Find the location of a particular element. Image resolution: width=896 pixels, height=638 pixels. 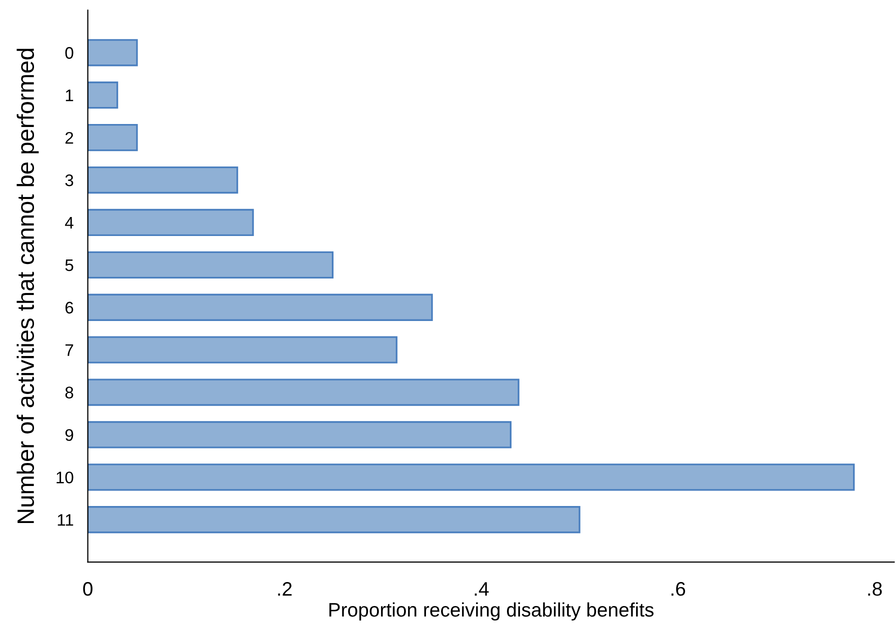

y-tick-label: 8 is located at coordinates (69, 392).